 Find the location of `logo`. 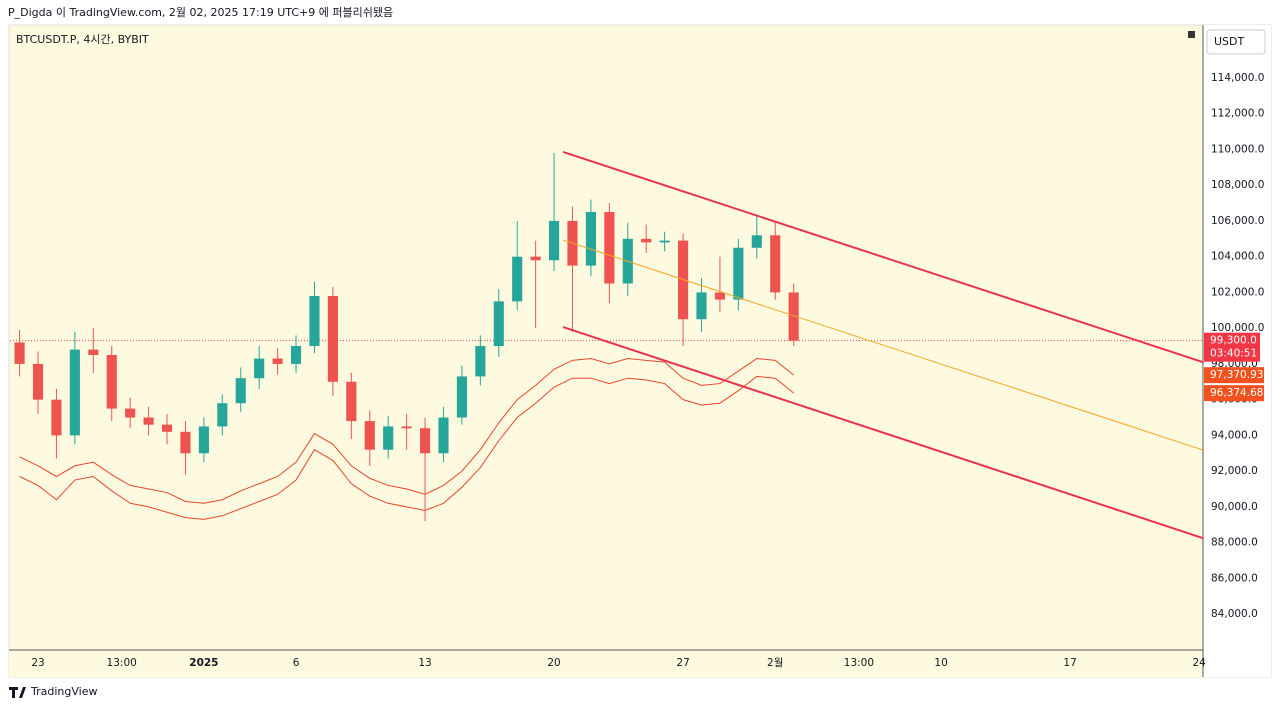

logo is located at coordinates (17, 692).